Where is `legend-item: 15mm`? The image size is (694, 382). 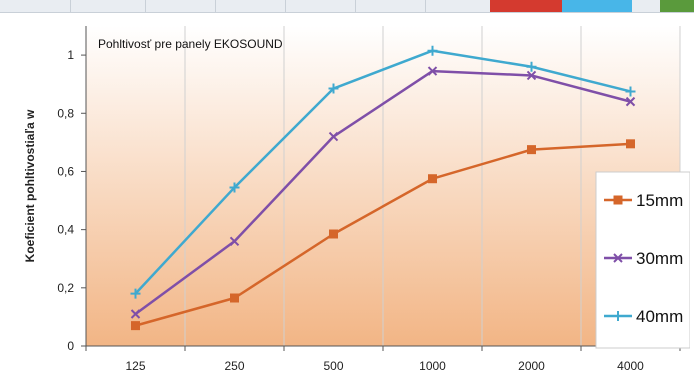 legend-item: 15mm is located at coordinates (643, 200).